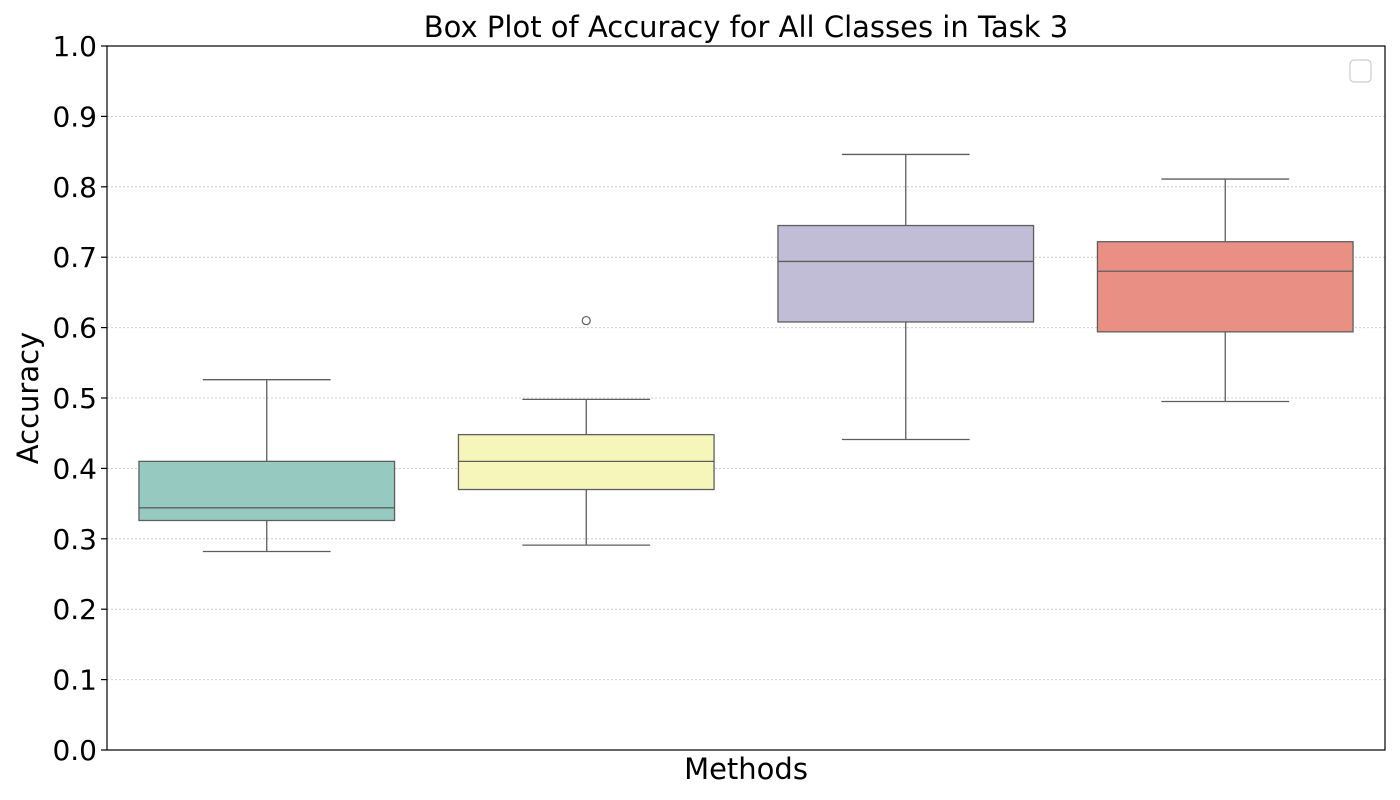 This screenshot has height=800, width=1400. I want to click on y-tick-label: 0.1, so click(74, 680).